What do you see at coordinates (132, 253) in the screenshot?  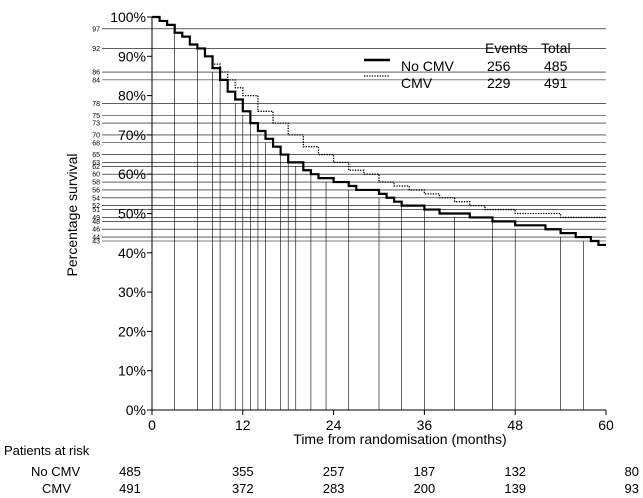 I see `y-tick-label: 40%` at bounding box center [132, 253].